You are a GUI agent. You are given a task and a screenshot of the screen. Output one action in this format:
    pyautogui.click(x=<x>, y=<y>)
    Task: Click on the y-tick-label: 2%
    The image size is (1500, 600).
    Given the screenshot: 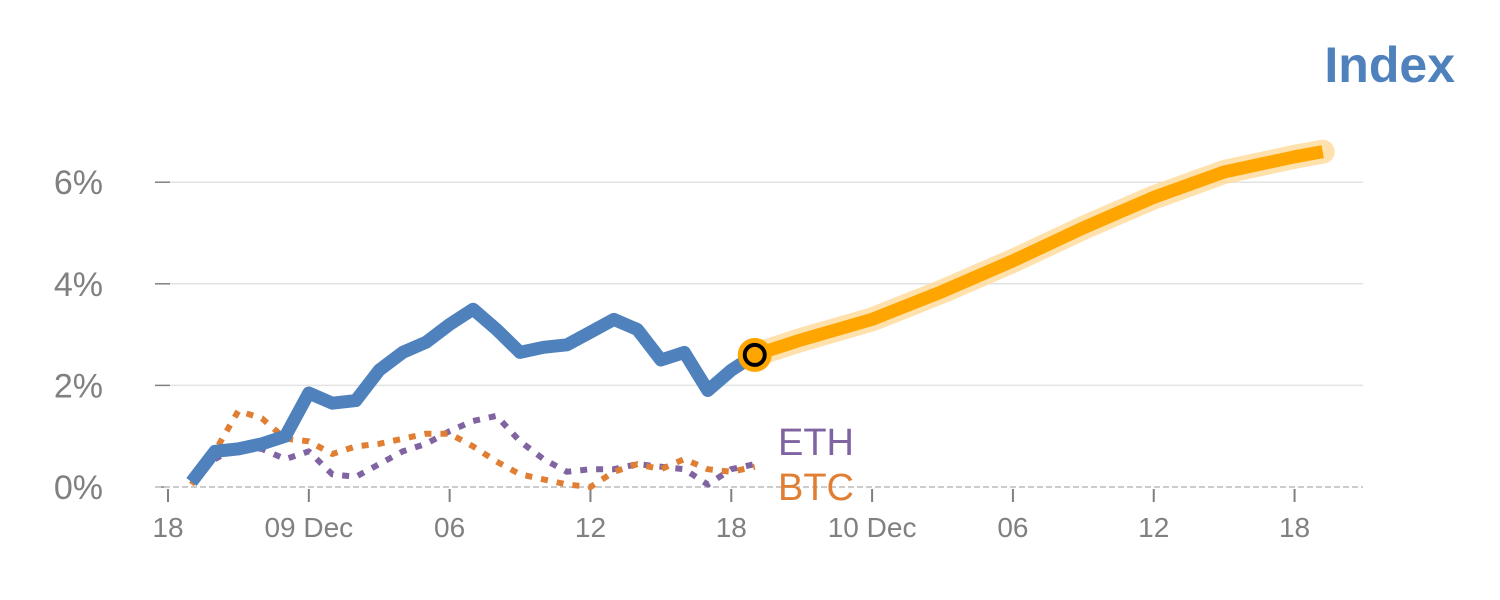 What is the action you would take?
    pyautogui.click(x=78, y=386)
    